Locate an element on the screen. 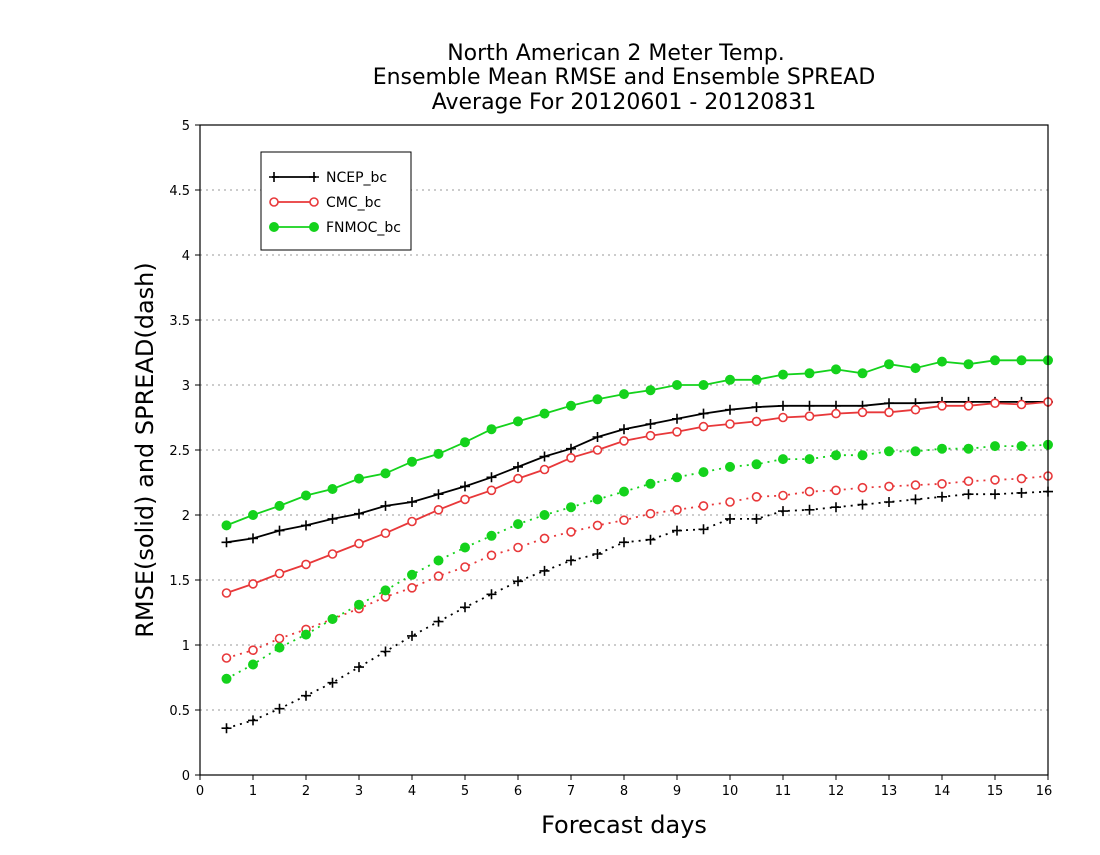  legend-marker-ncep-bc is located at coordinates (274, 177).